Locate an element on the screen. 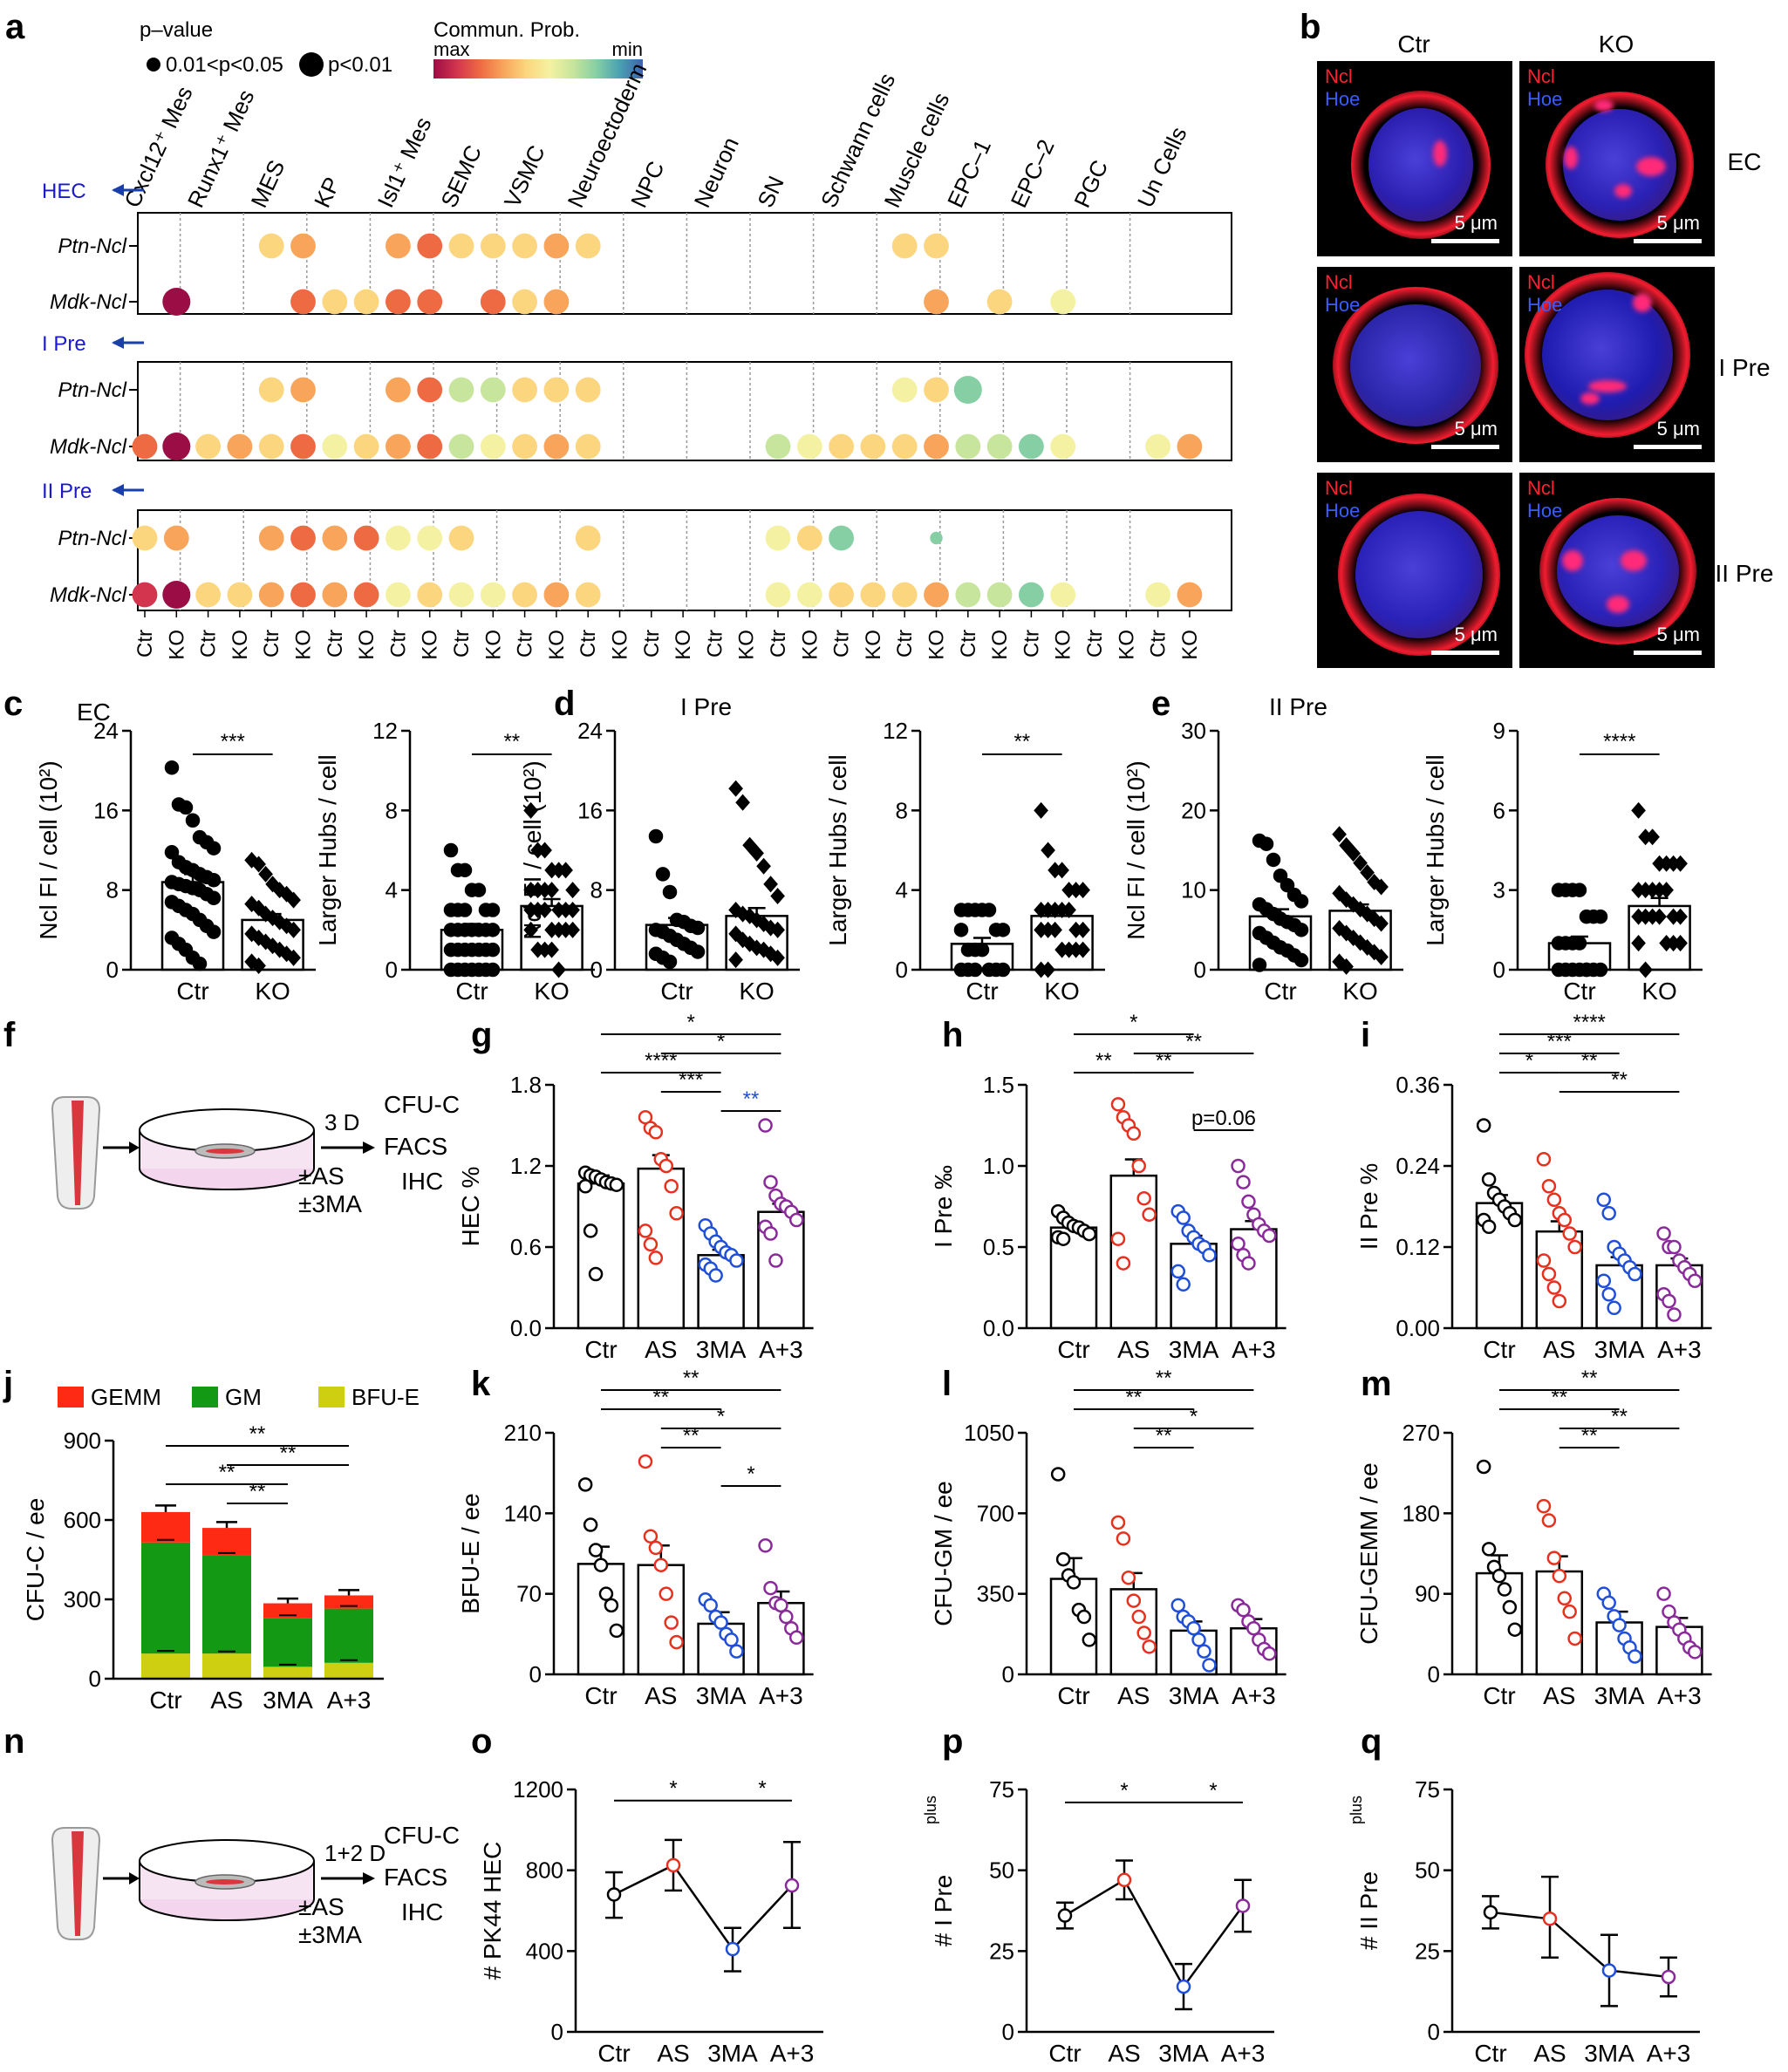 Image resolution: width=1788 pixels, height=2072 pixels. column-header: EPC–2 is located at coordinates (1033, 173).